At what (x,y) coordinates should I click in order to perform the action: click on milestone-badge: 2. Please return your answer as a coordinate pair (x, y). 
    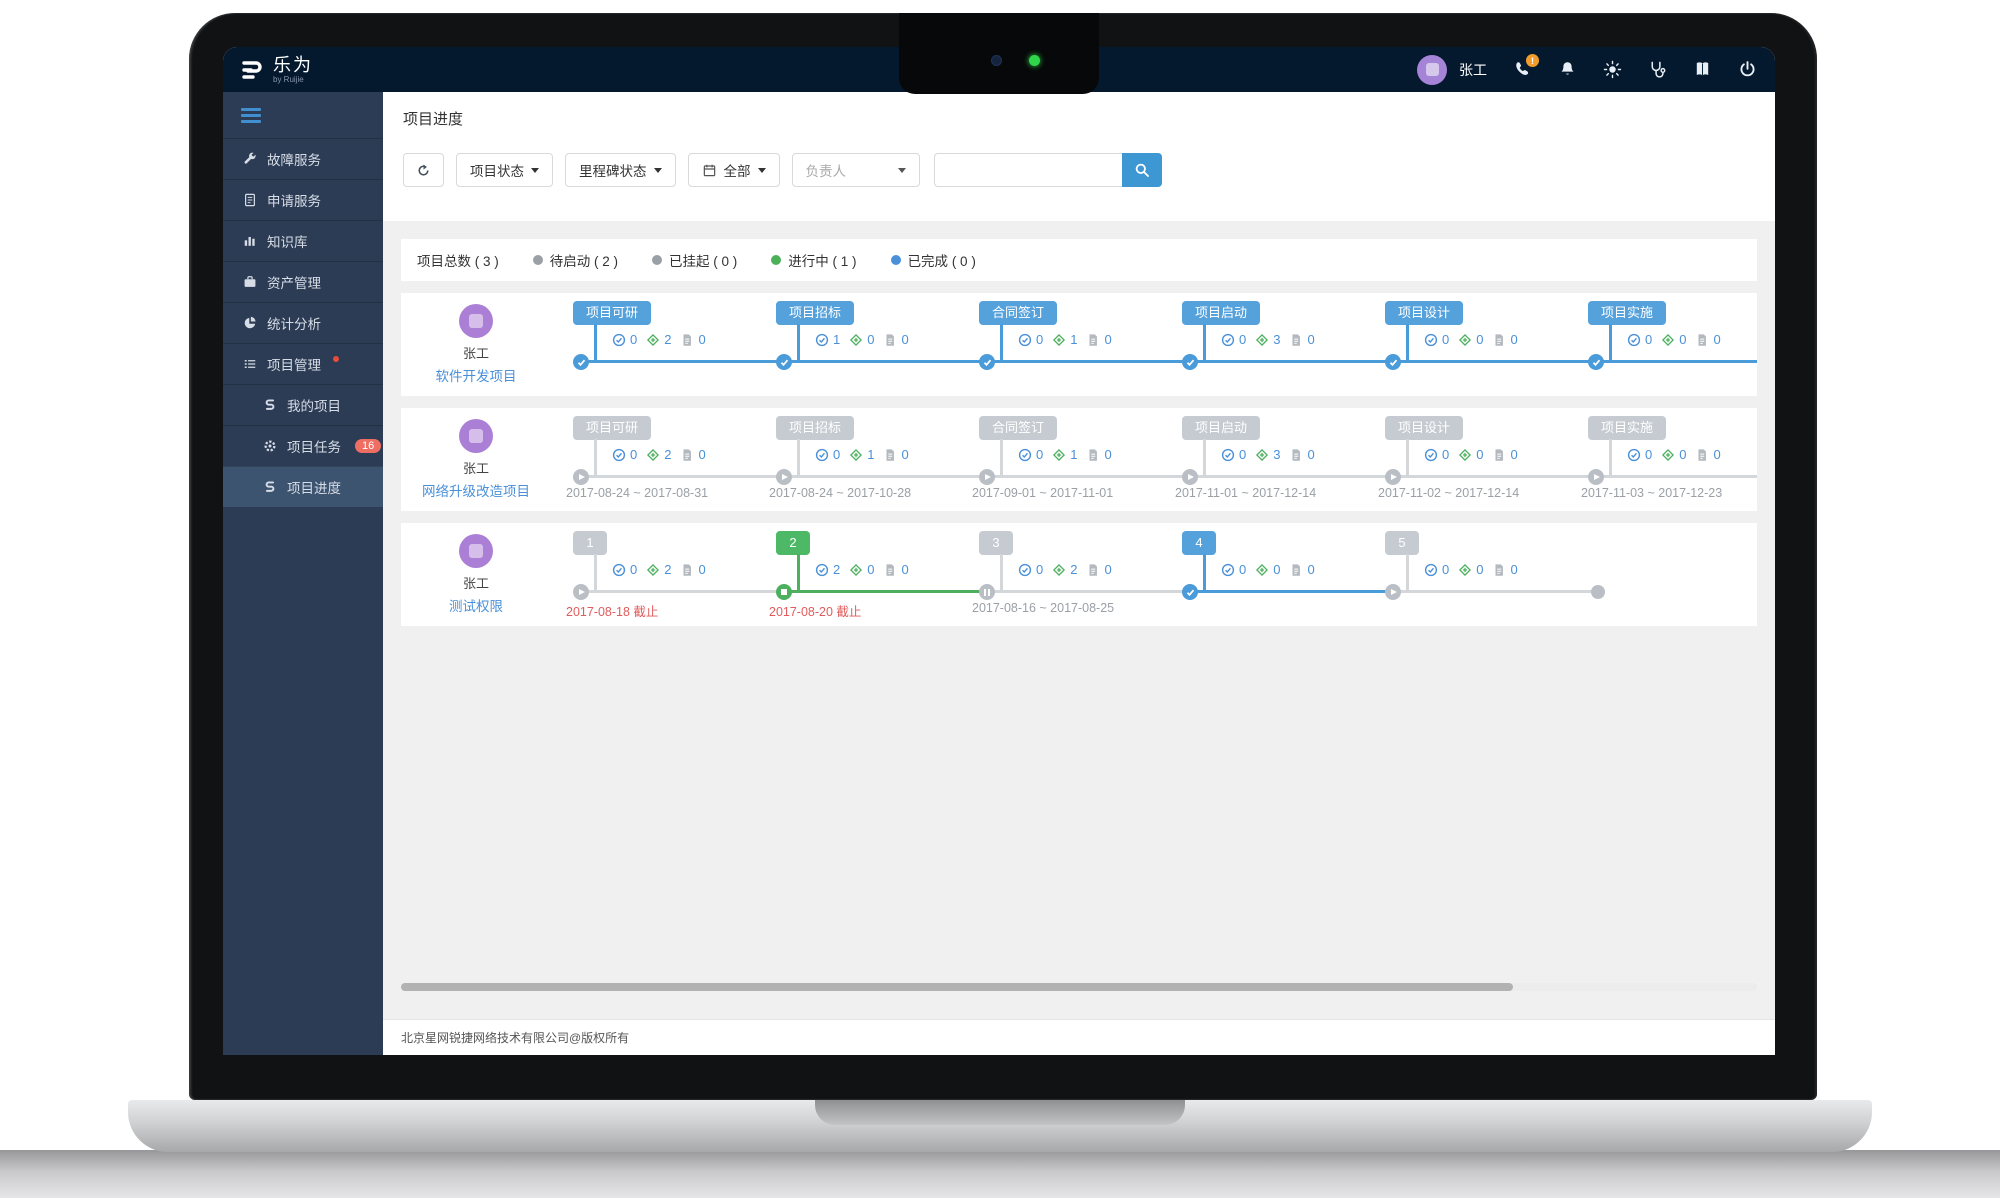
    Looking at the image, I should click on (793, 543).